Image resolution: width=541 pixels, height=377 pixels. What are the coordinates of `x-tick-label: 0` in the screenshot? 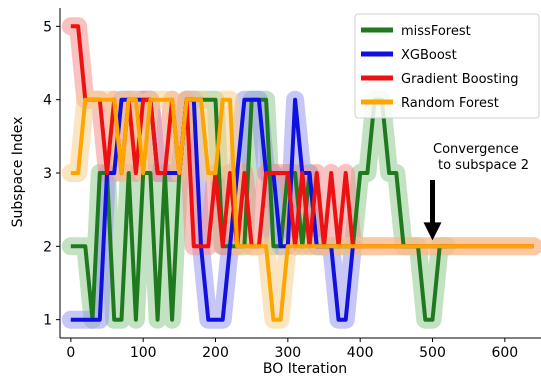 It's located at (70, 353).